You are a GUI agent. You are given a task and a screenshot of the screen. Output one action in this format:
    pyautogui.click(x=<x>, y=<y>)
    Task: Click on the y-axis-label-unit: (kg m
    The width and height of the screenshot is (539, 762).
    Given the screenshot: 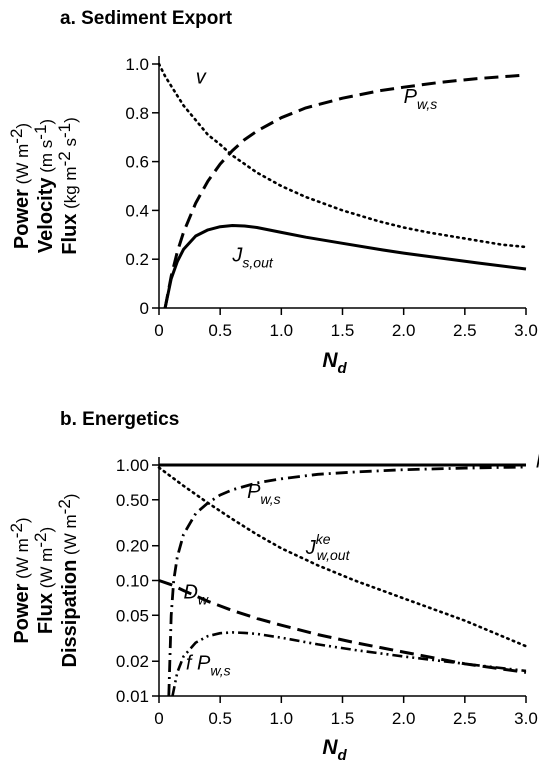 What is the action you would take?
    pyautogui.click(x=70, y=187)
    